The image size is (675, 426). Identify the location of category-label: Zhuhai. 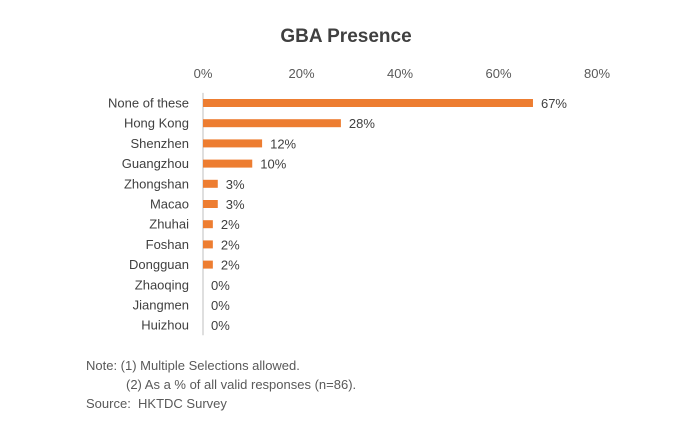
(169, 224).